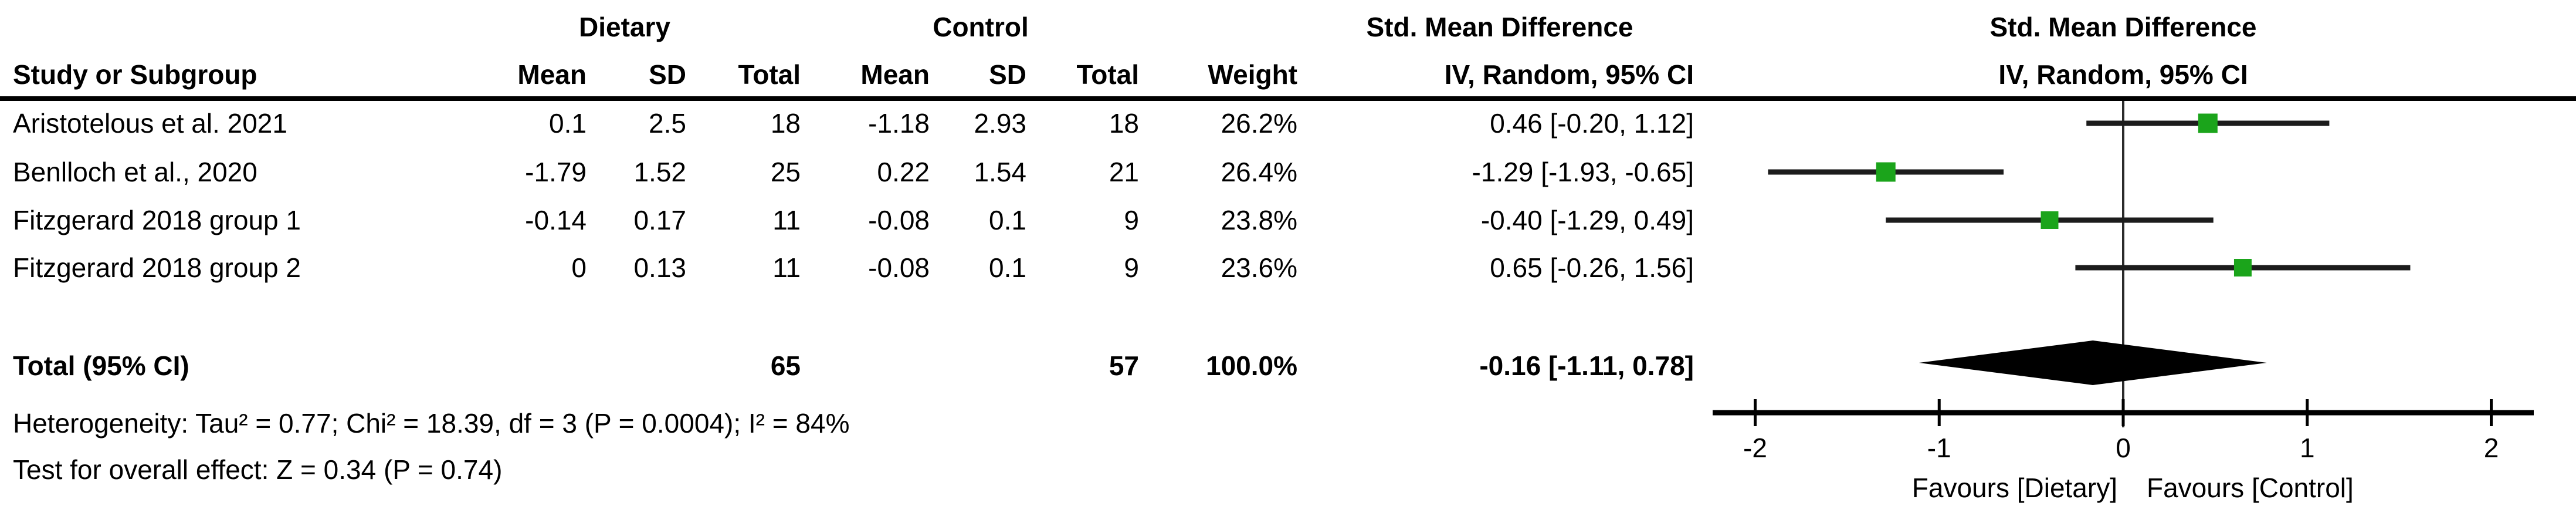 This screenshot has width=2576, height=516. I want to click on cell-dietary-sd: 0.17, so click(660, 220).